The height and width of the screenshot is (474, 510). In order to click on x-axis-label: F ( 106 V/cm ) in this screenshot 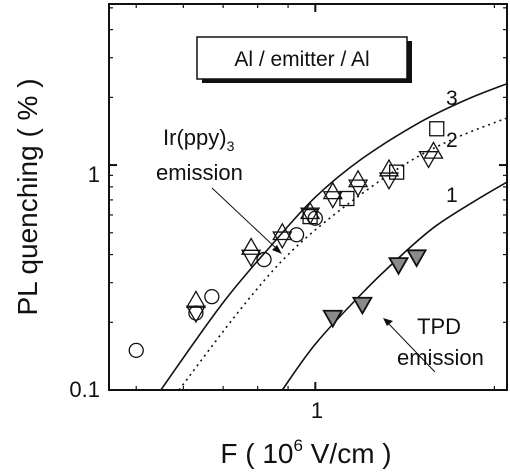, I will do `click(305, 452)`.